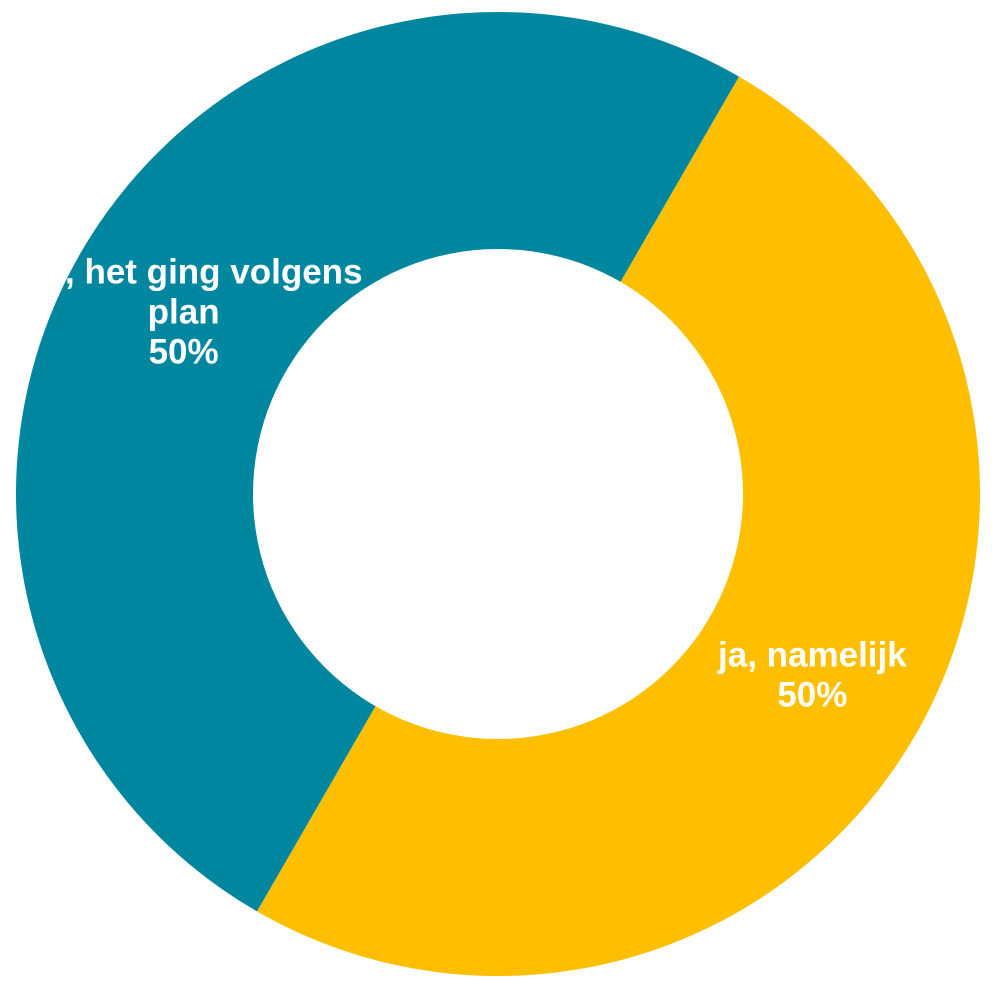  I want to click on slice-category-label: plan, so click(184, 312).